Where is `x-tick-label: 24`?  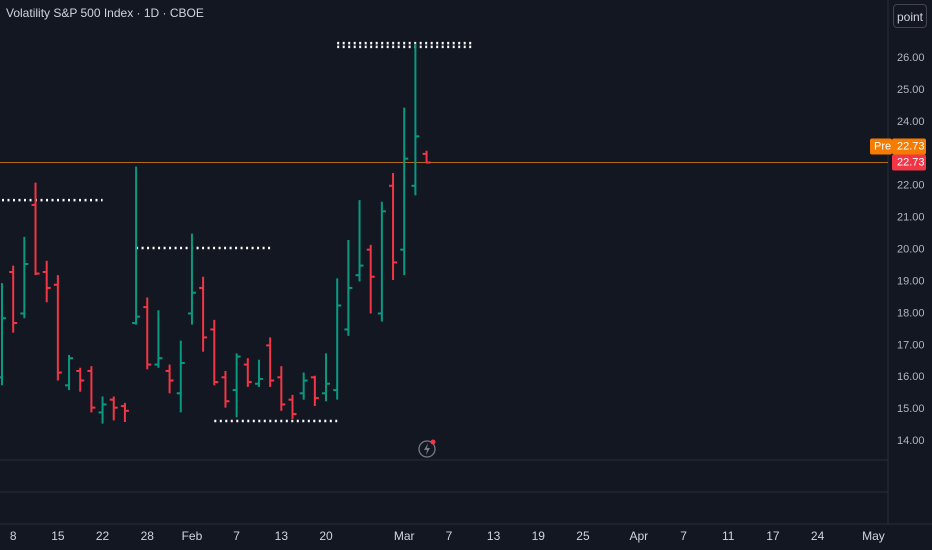
x-tick-label: 24 is located at coordinates (818, 536).